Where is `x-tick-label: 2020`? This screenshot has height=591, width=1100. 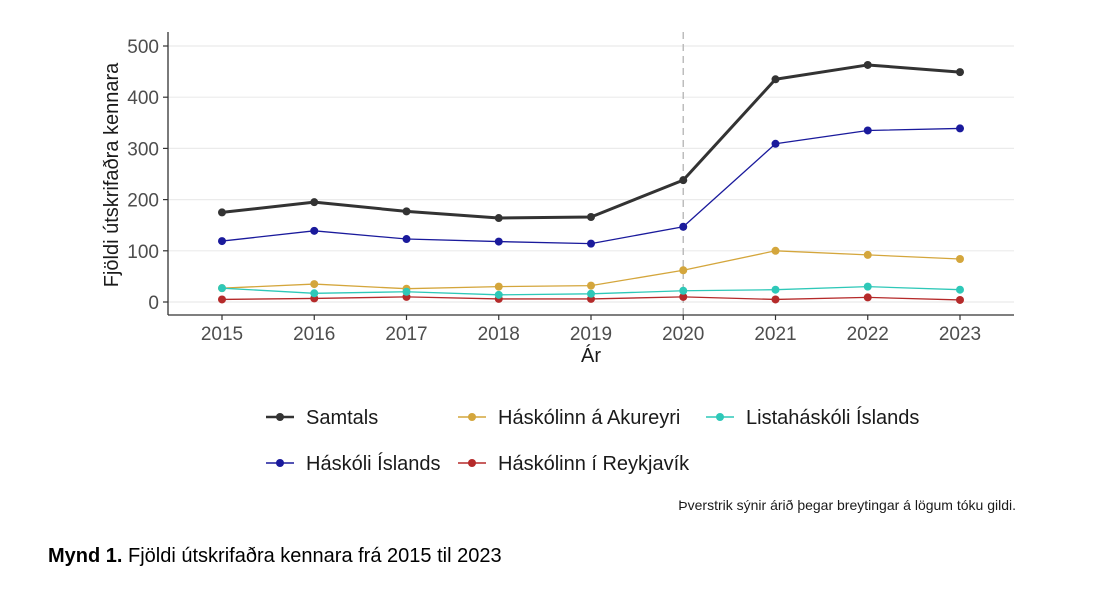
x-tick-label: 2020 is located at coordinates (683, 334).